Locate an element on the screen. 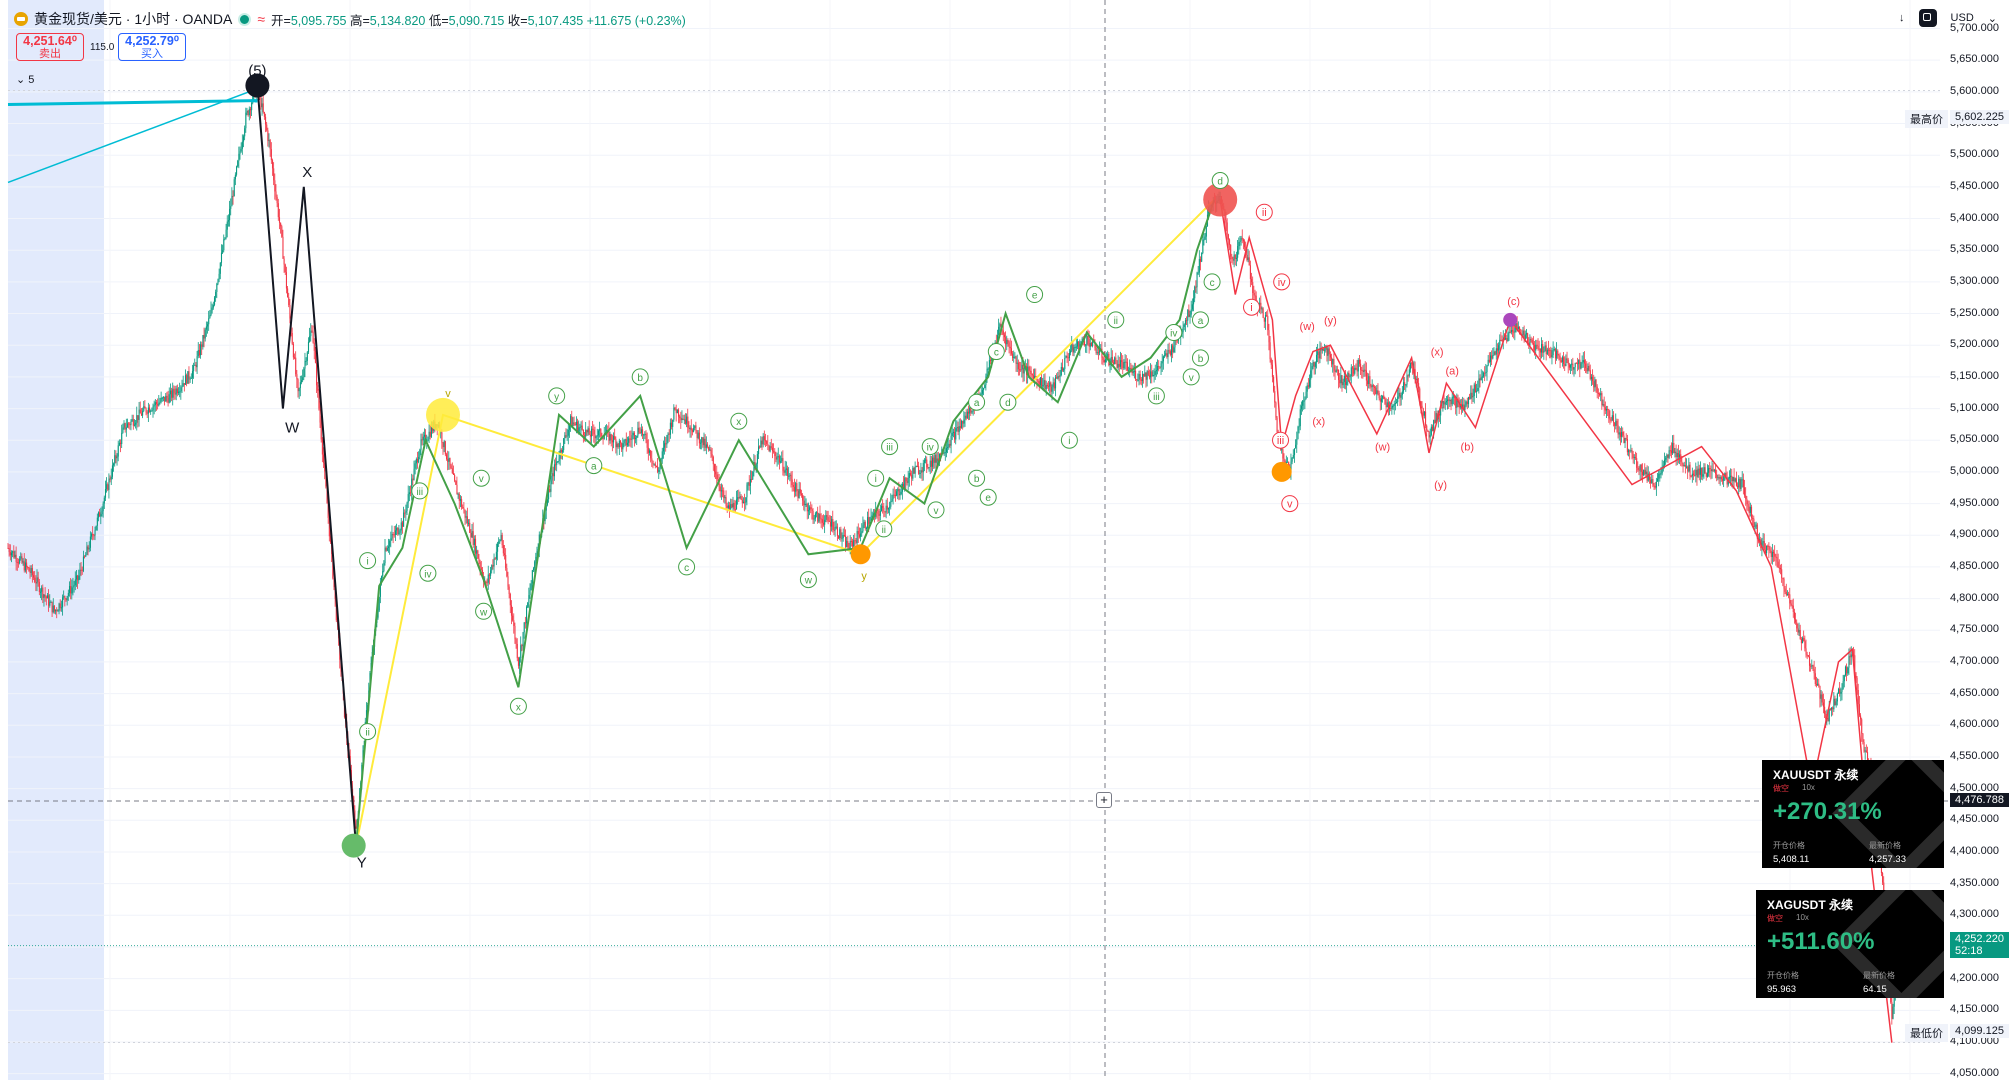 The height and width of the screenshot is (1080, 2015). price-tick-label: 5,250.000 is located at coordinates (1974, 312).